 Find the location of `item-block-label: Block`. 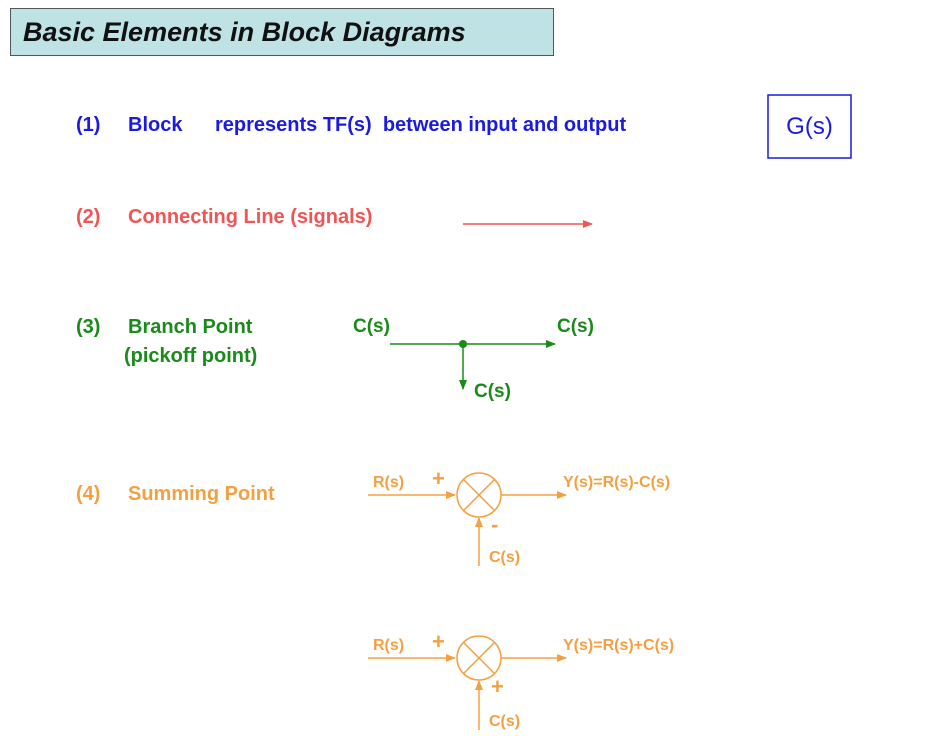

item-block-label: Block is located at coordinates (155, 125).